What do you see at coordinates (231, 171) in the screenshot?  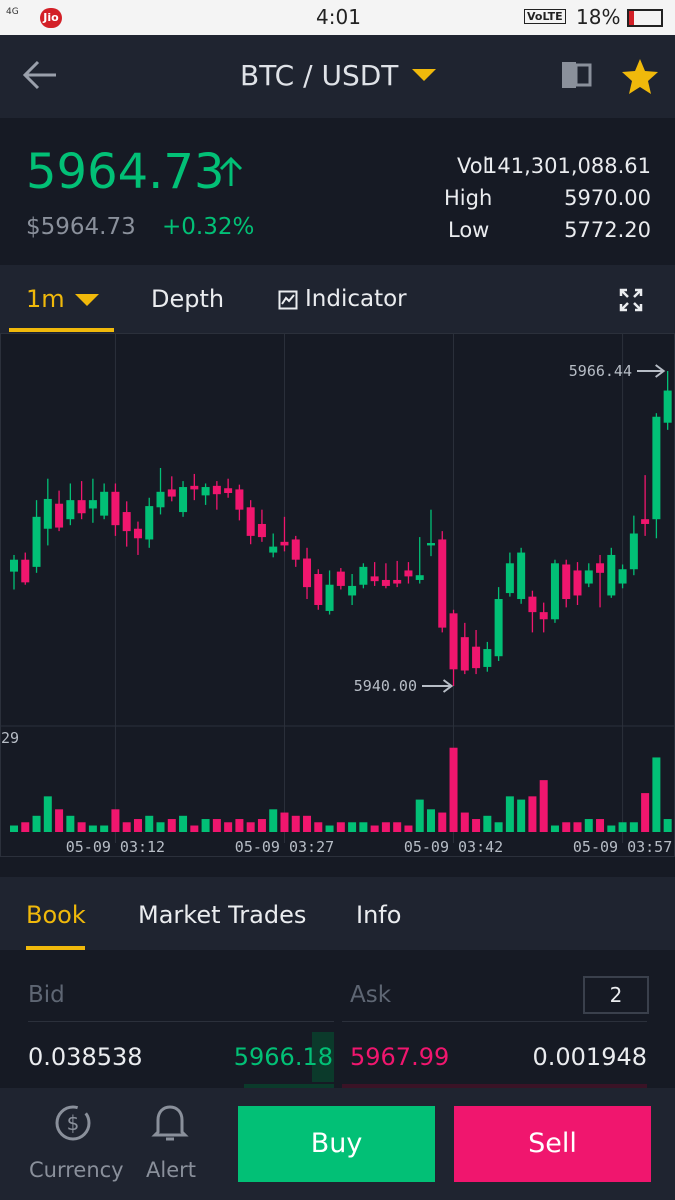 I see `up-arrow` at bounding box center [231, 171].